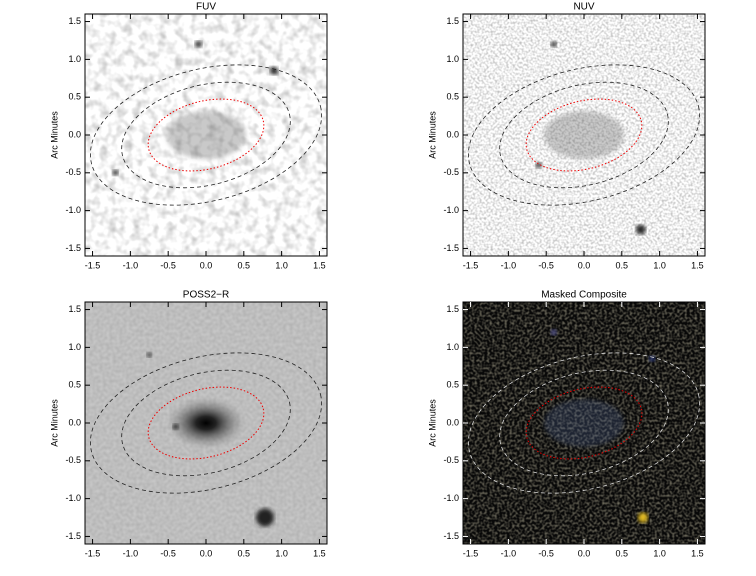 The width and height of the screenshot is (756, 576). I want to click on panel-title: Masked Composite, so click(584, 295).